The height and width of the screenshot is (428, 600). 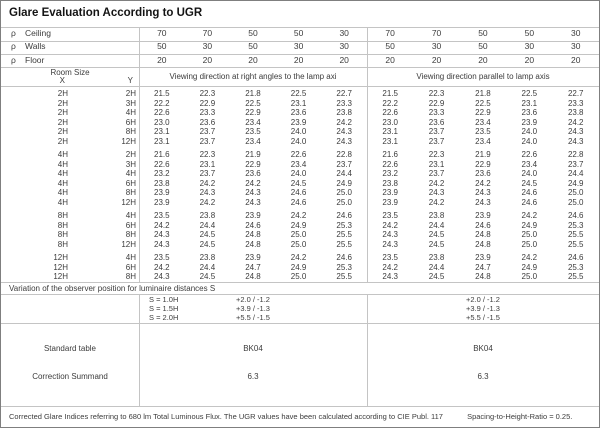 I want to click on room-size-x: 2H, so click(x=62, y=103).